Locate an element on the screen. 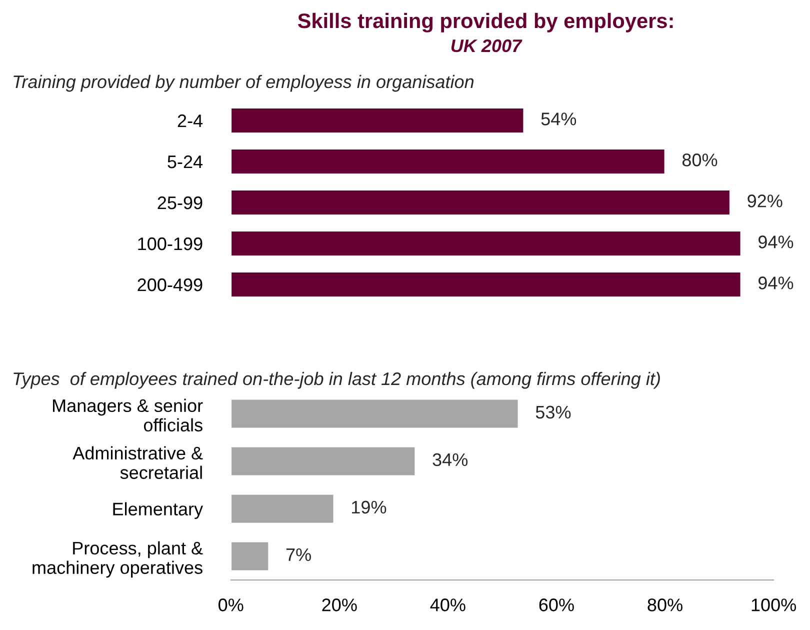  y-tick-label: 2-4 is located at coordinates (190, 121).